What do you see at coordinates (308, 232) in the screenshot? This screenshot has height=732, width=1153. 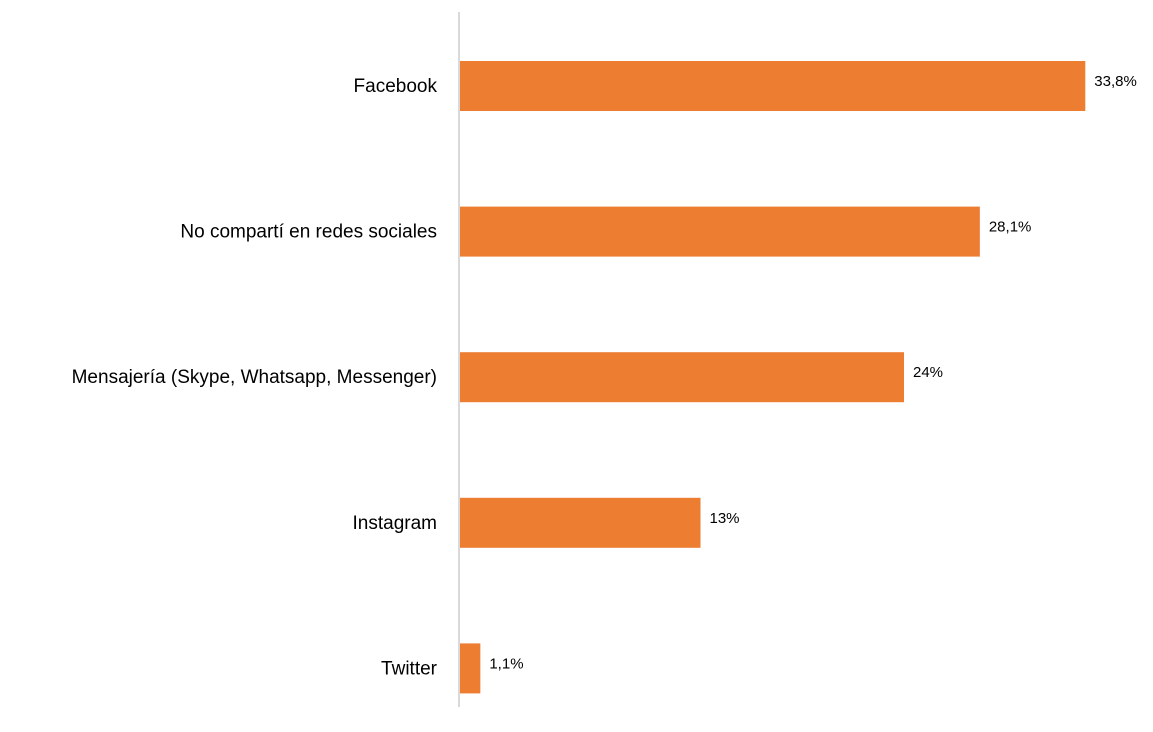 I see `category-label: No compartí en redes sociales` at bounding box center [308, 232].